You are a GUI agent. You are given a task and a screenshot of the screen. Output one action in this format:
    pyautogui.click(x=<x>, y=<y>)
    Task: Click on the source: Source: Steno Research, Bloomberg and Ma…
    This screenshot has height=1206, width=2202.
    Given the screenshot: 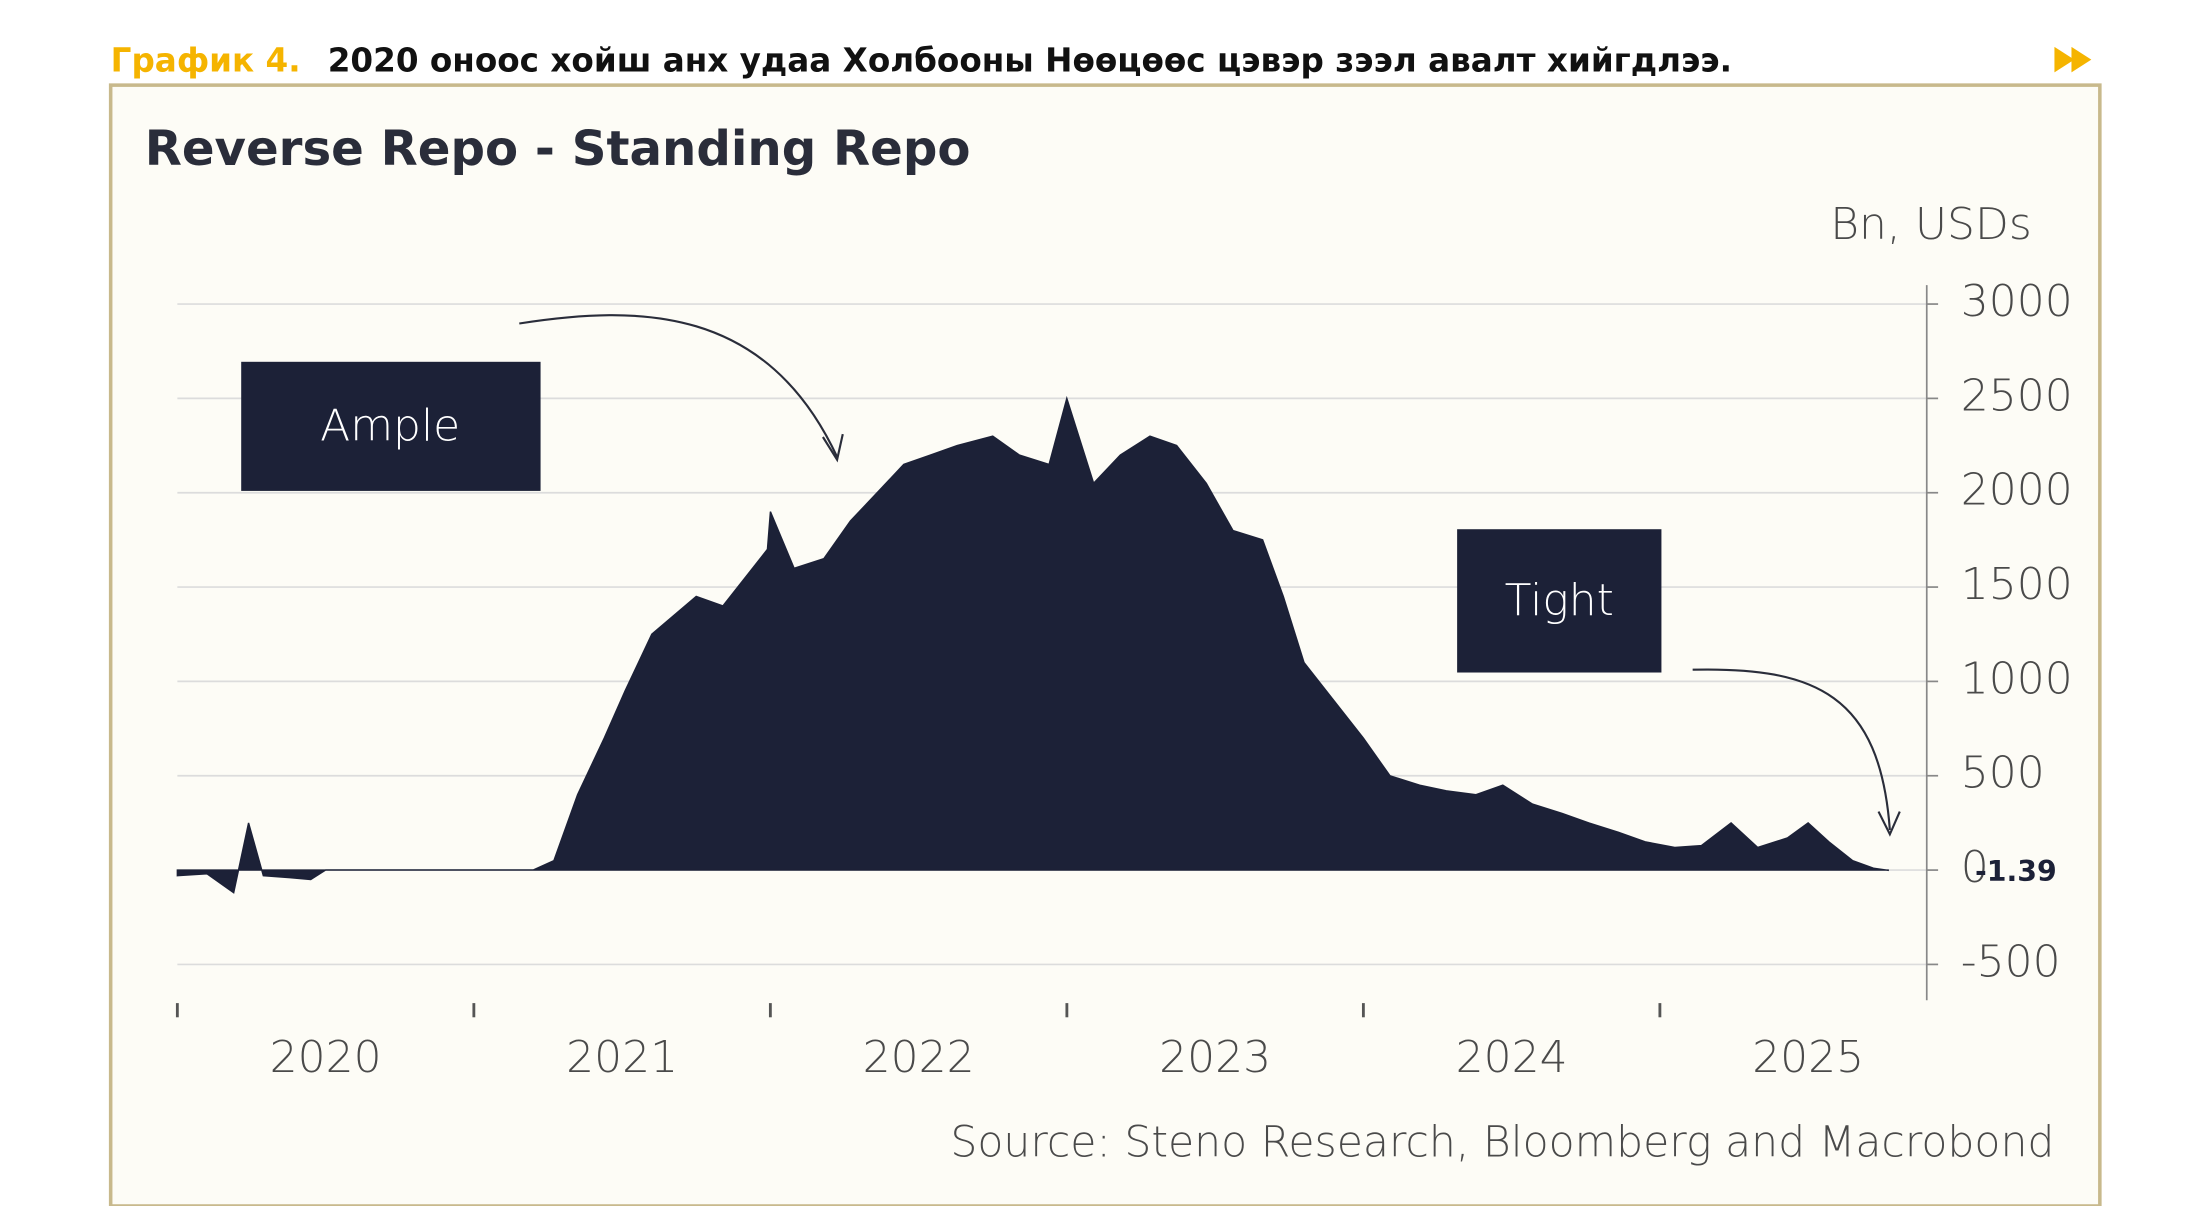 What is the action you would take?
    pyautogui.click(x=1502, y=1142)
    